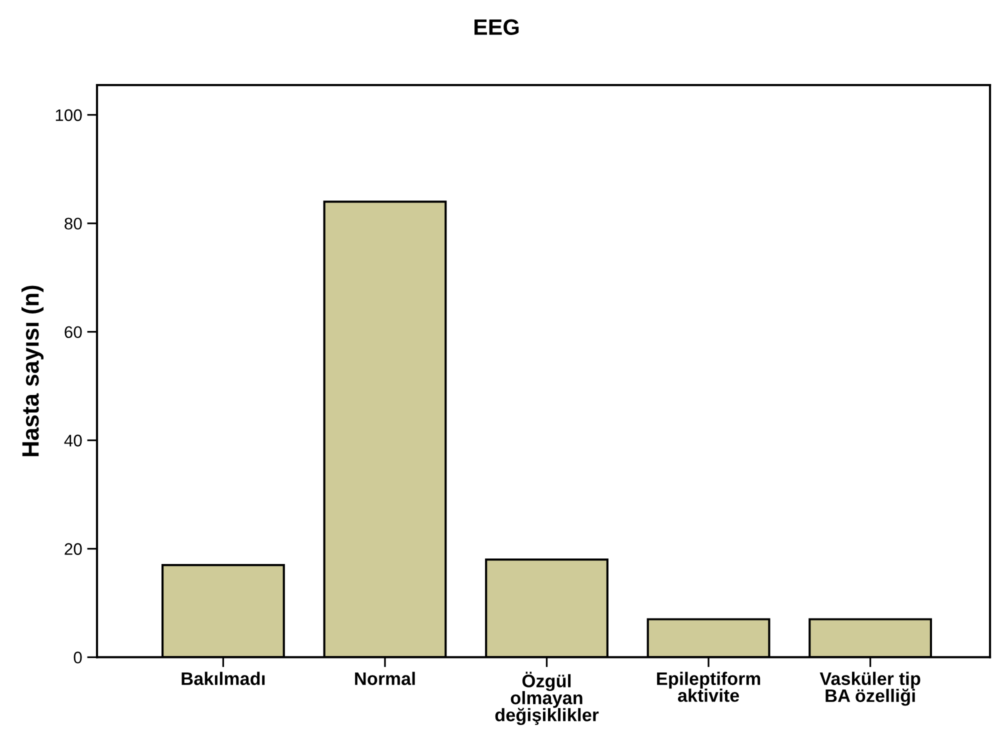  I want to click on y-axis-title: Hasta sayısı (n), so click(33, 371).